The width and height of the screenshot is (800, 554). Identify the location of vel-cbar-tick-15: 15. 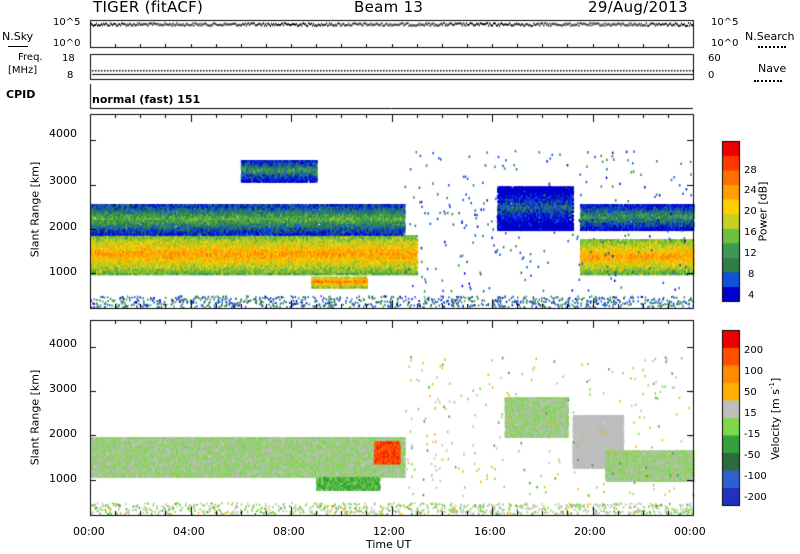
(750, 413).